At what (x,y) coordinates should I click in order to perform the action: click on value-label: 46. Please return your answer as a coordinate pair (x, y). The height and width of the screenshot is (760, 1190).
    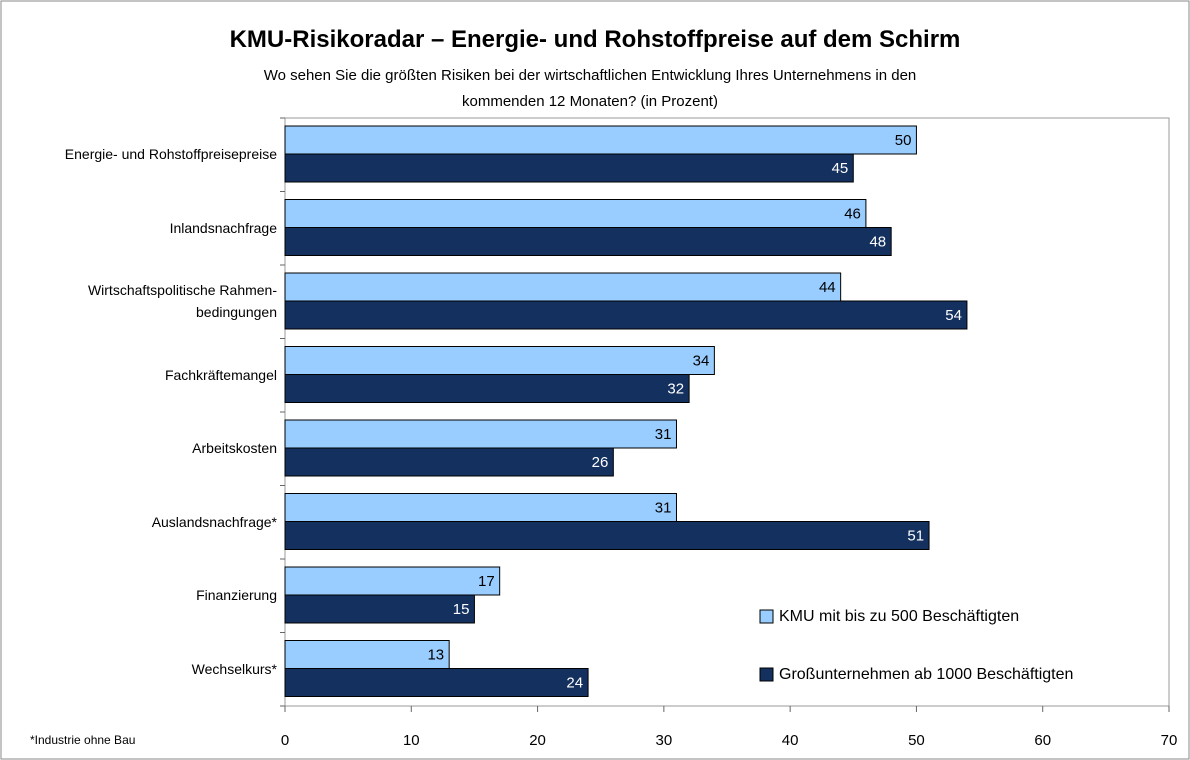
    Looking at the image, I should click on (852, 213).